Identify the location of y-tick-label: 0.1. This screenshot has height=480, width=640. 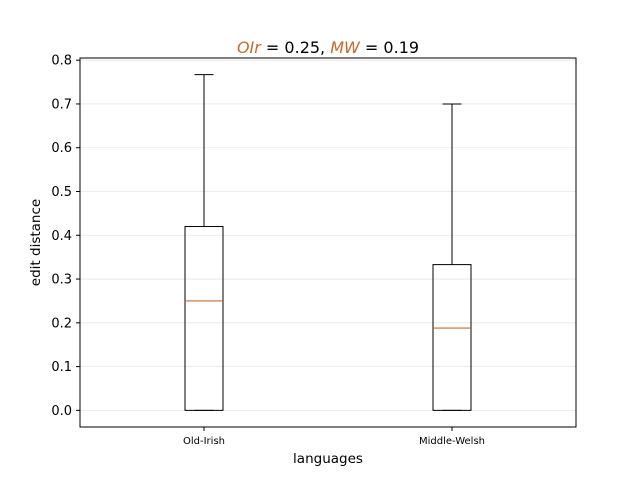
(61, 367).